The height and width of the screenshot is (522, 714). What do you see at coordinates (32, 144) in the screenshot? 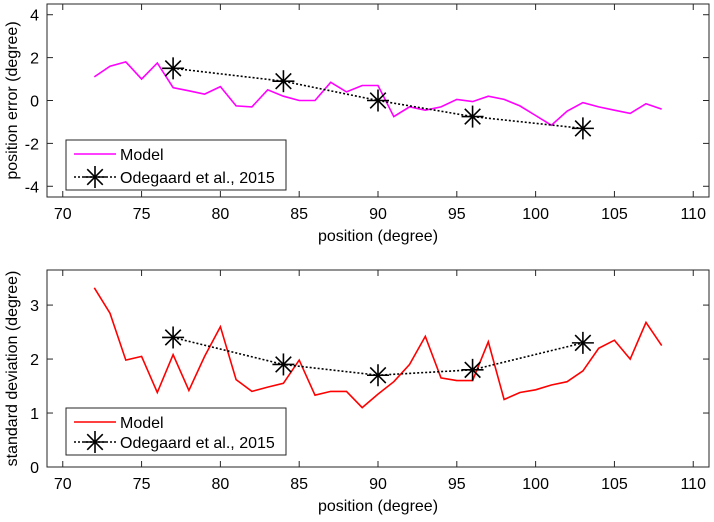
I see `y-tick-label: -2` at bounding box center [32, 144].